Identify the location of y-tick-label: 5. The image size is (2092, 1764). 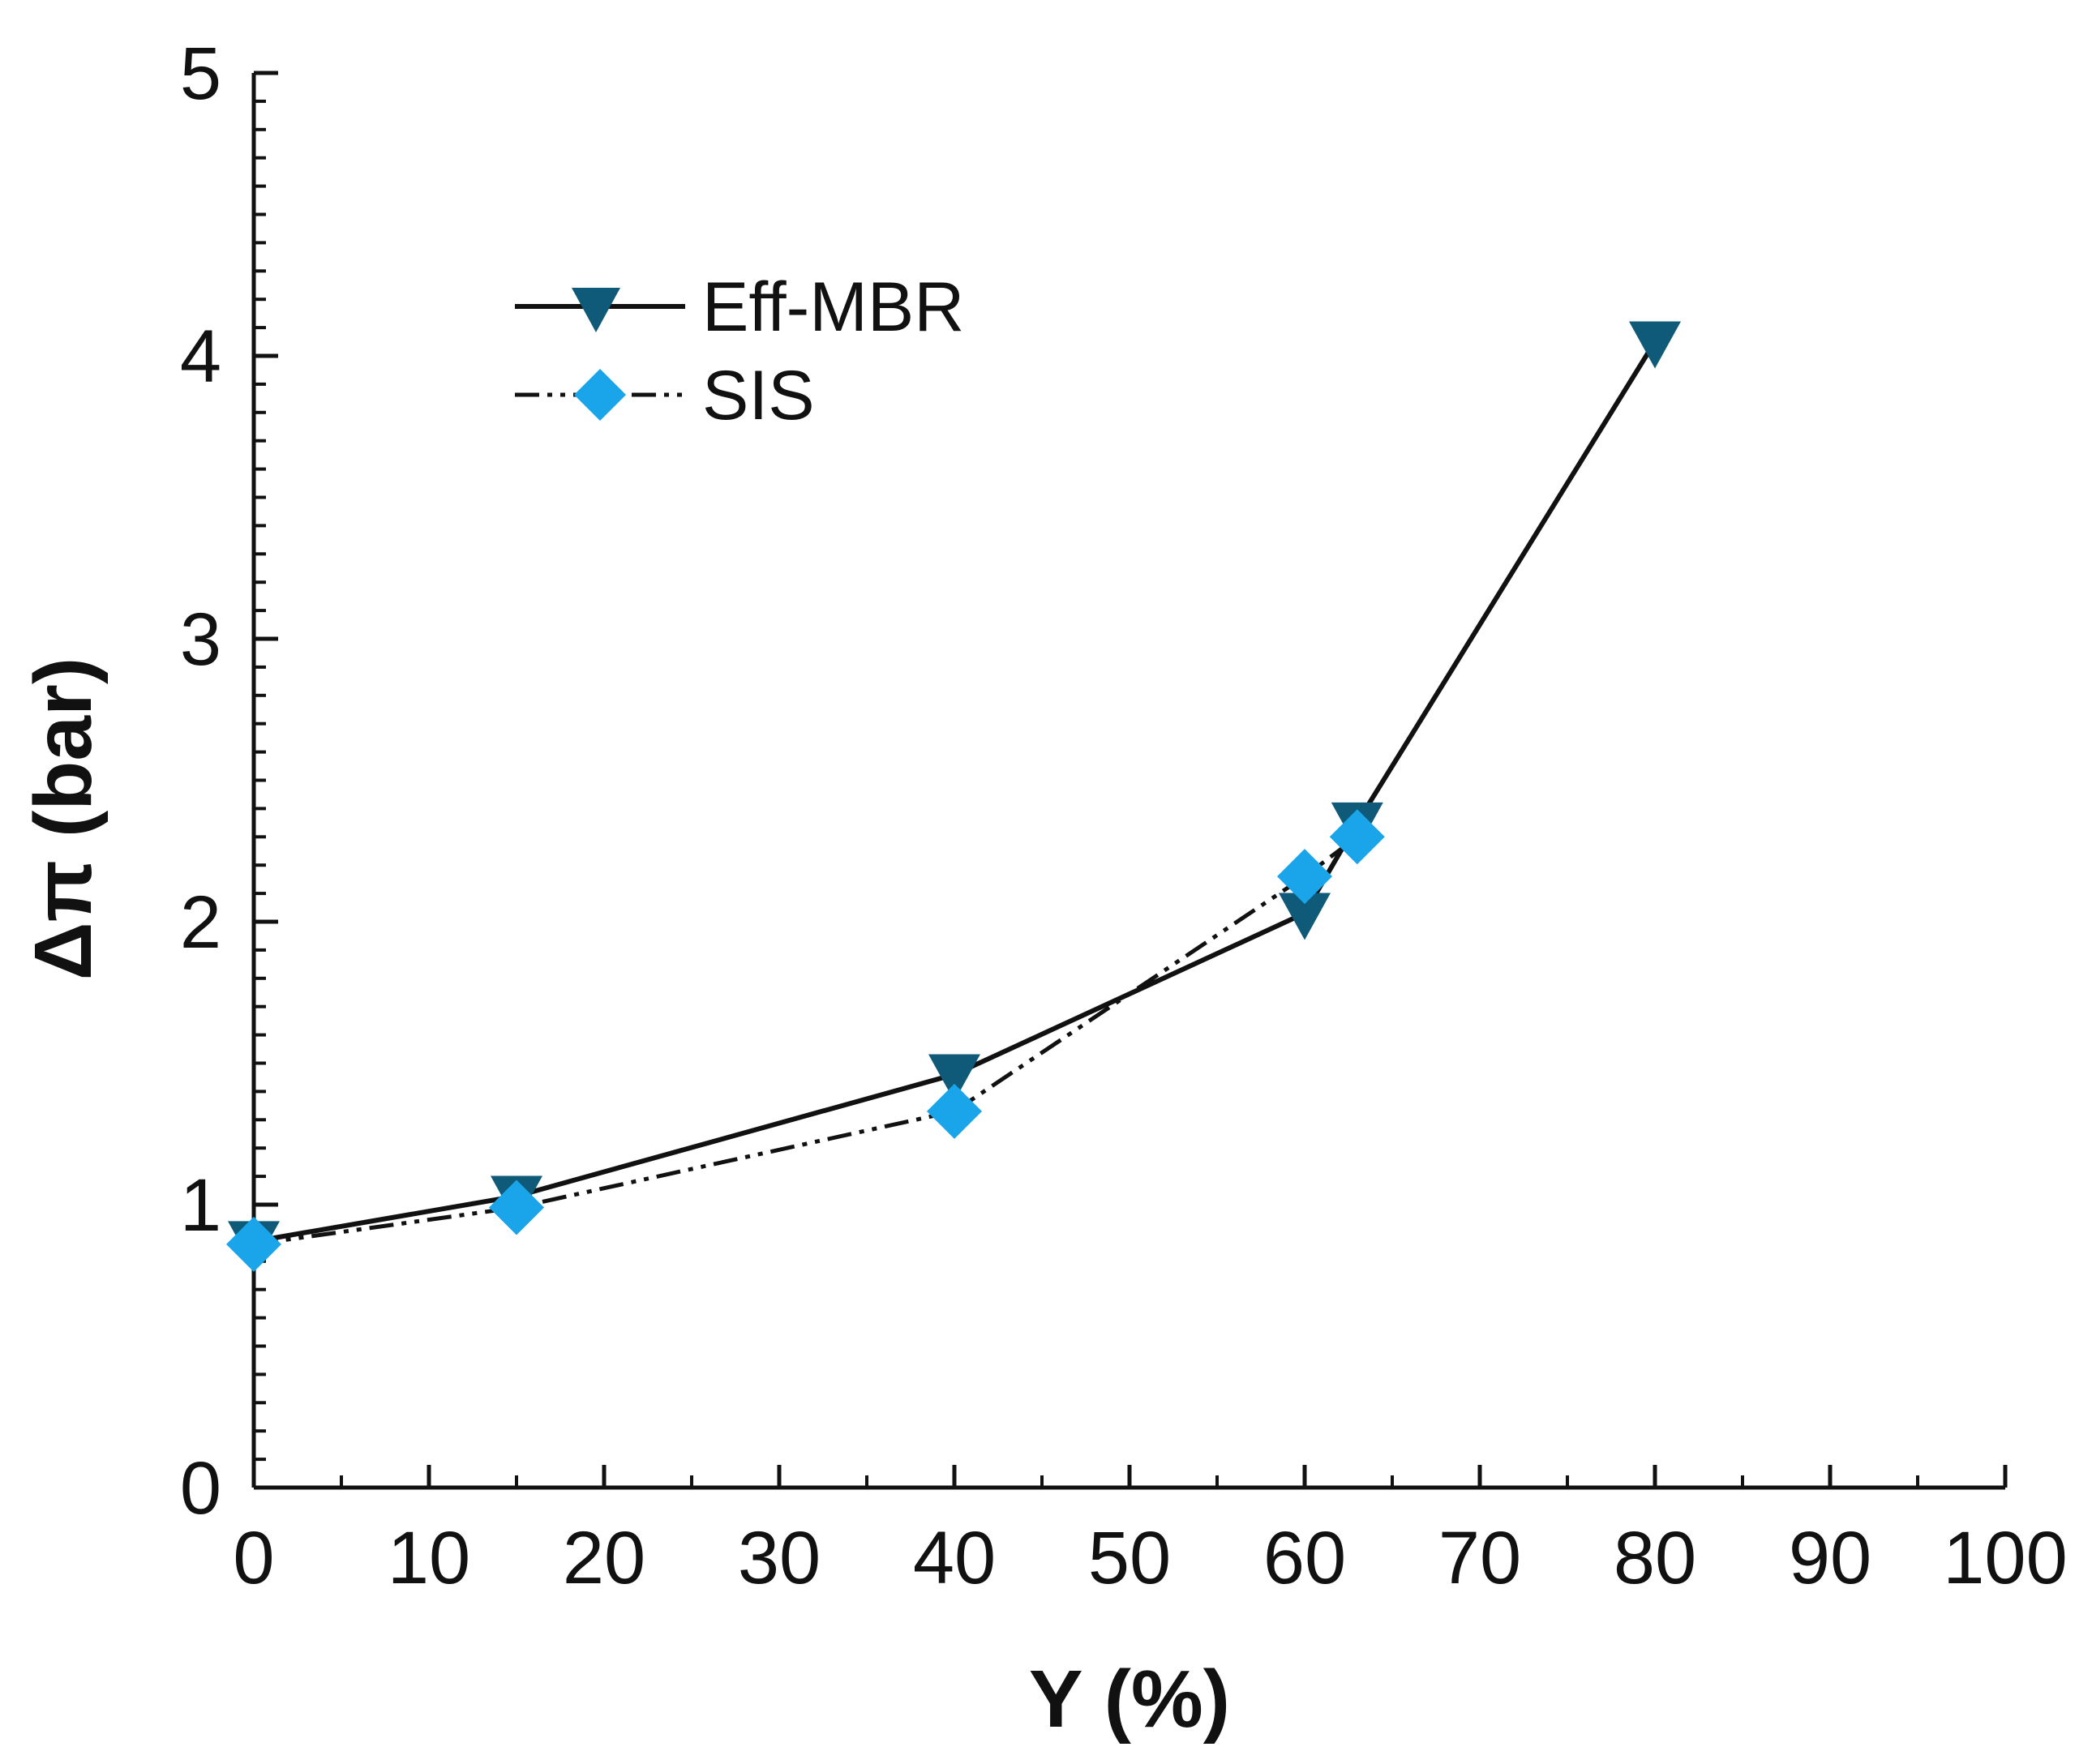
(200, 73).